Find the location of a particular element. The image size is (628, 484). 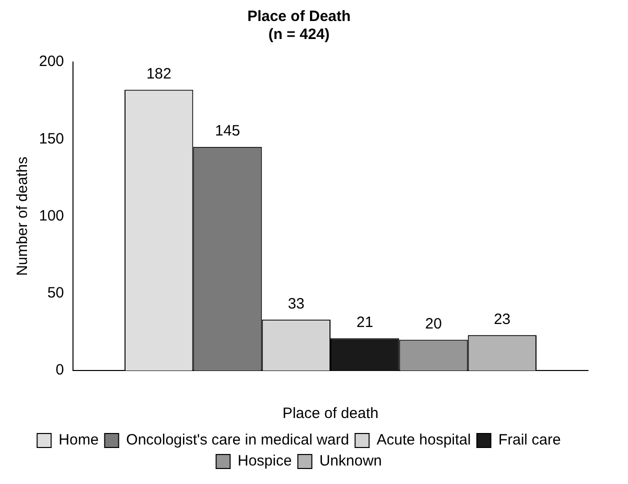

legend-label: Acute hospital is located at coordinates (423, 440).